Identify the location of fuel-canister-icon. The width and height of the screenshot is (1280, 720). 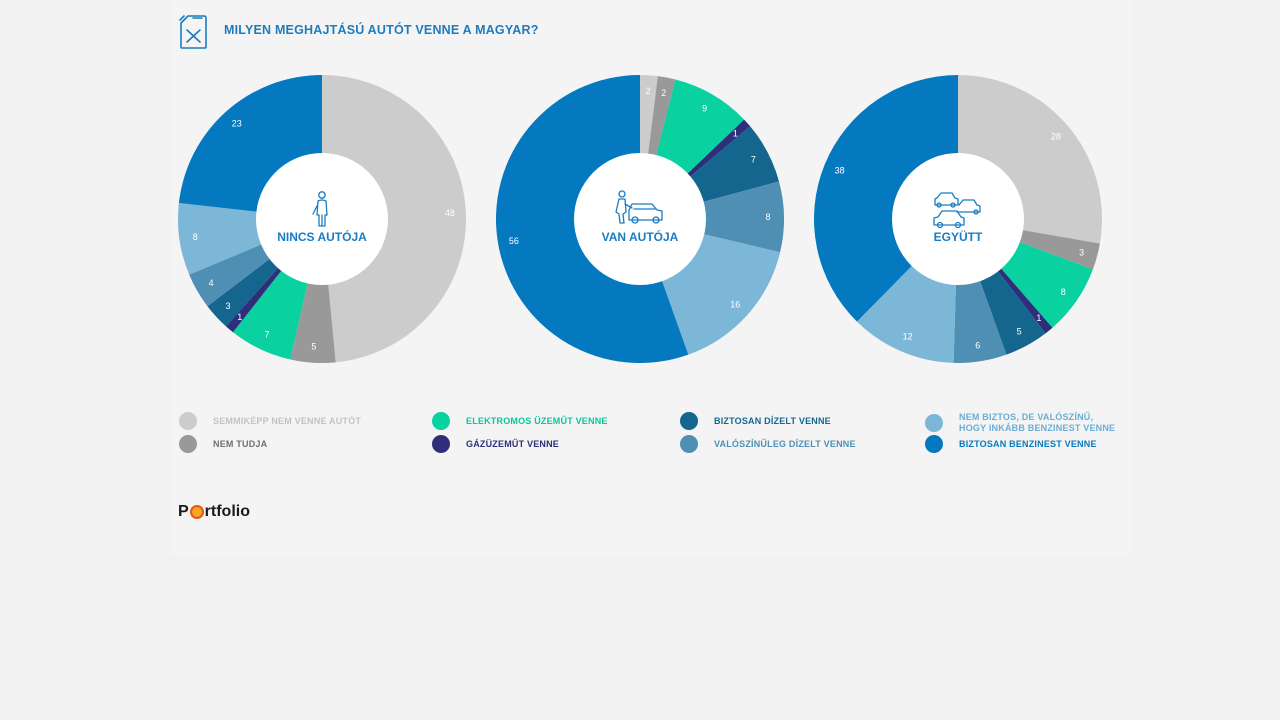
(193, 32).